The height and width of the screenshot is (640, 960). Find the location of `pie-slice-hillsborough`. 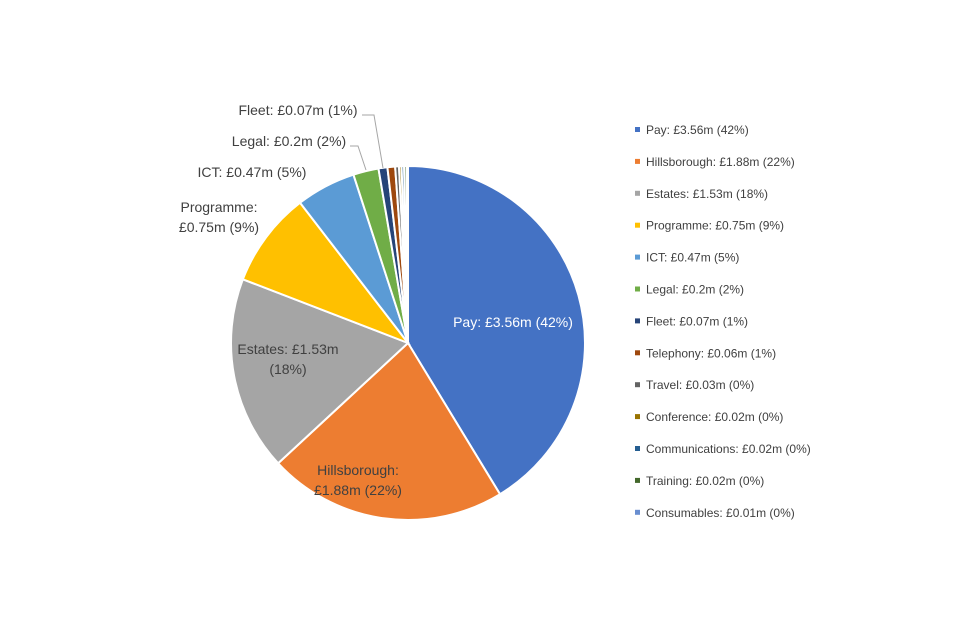

pie-slice-hillsborough is located at coordinates (389, 431).